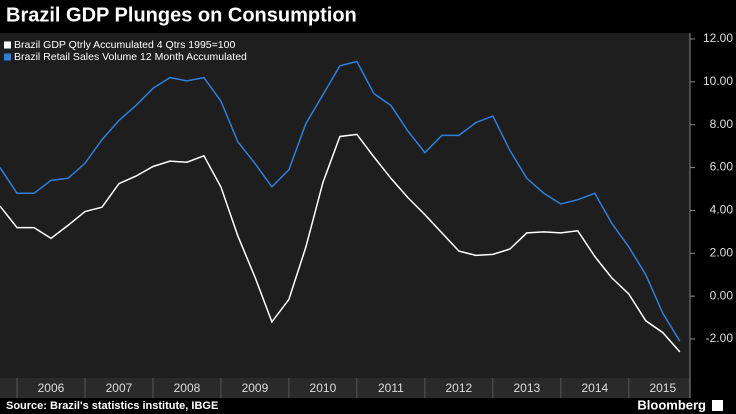  Describe the element at coordinates (594, 388) in the screenshot. I see `x-tick-label: 2014` at that location.